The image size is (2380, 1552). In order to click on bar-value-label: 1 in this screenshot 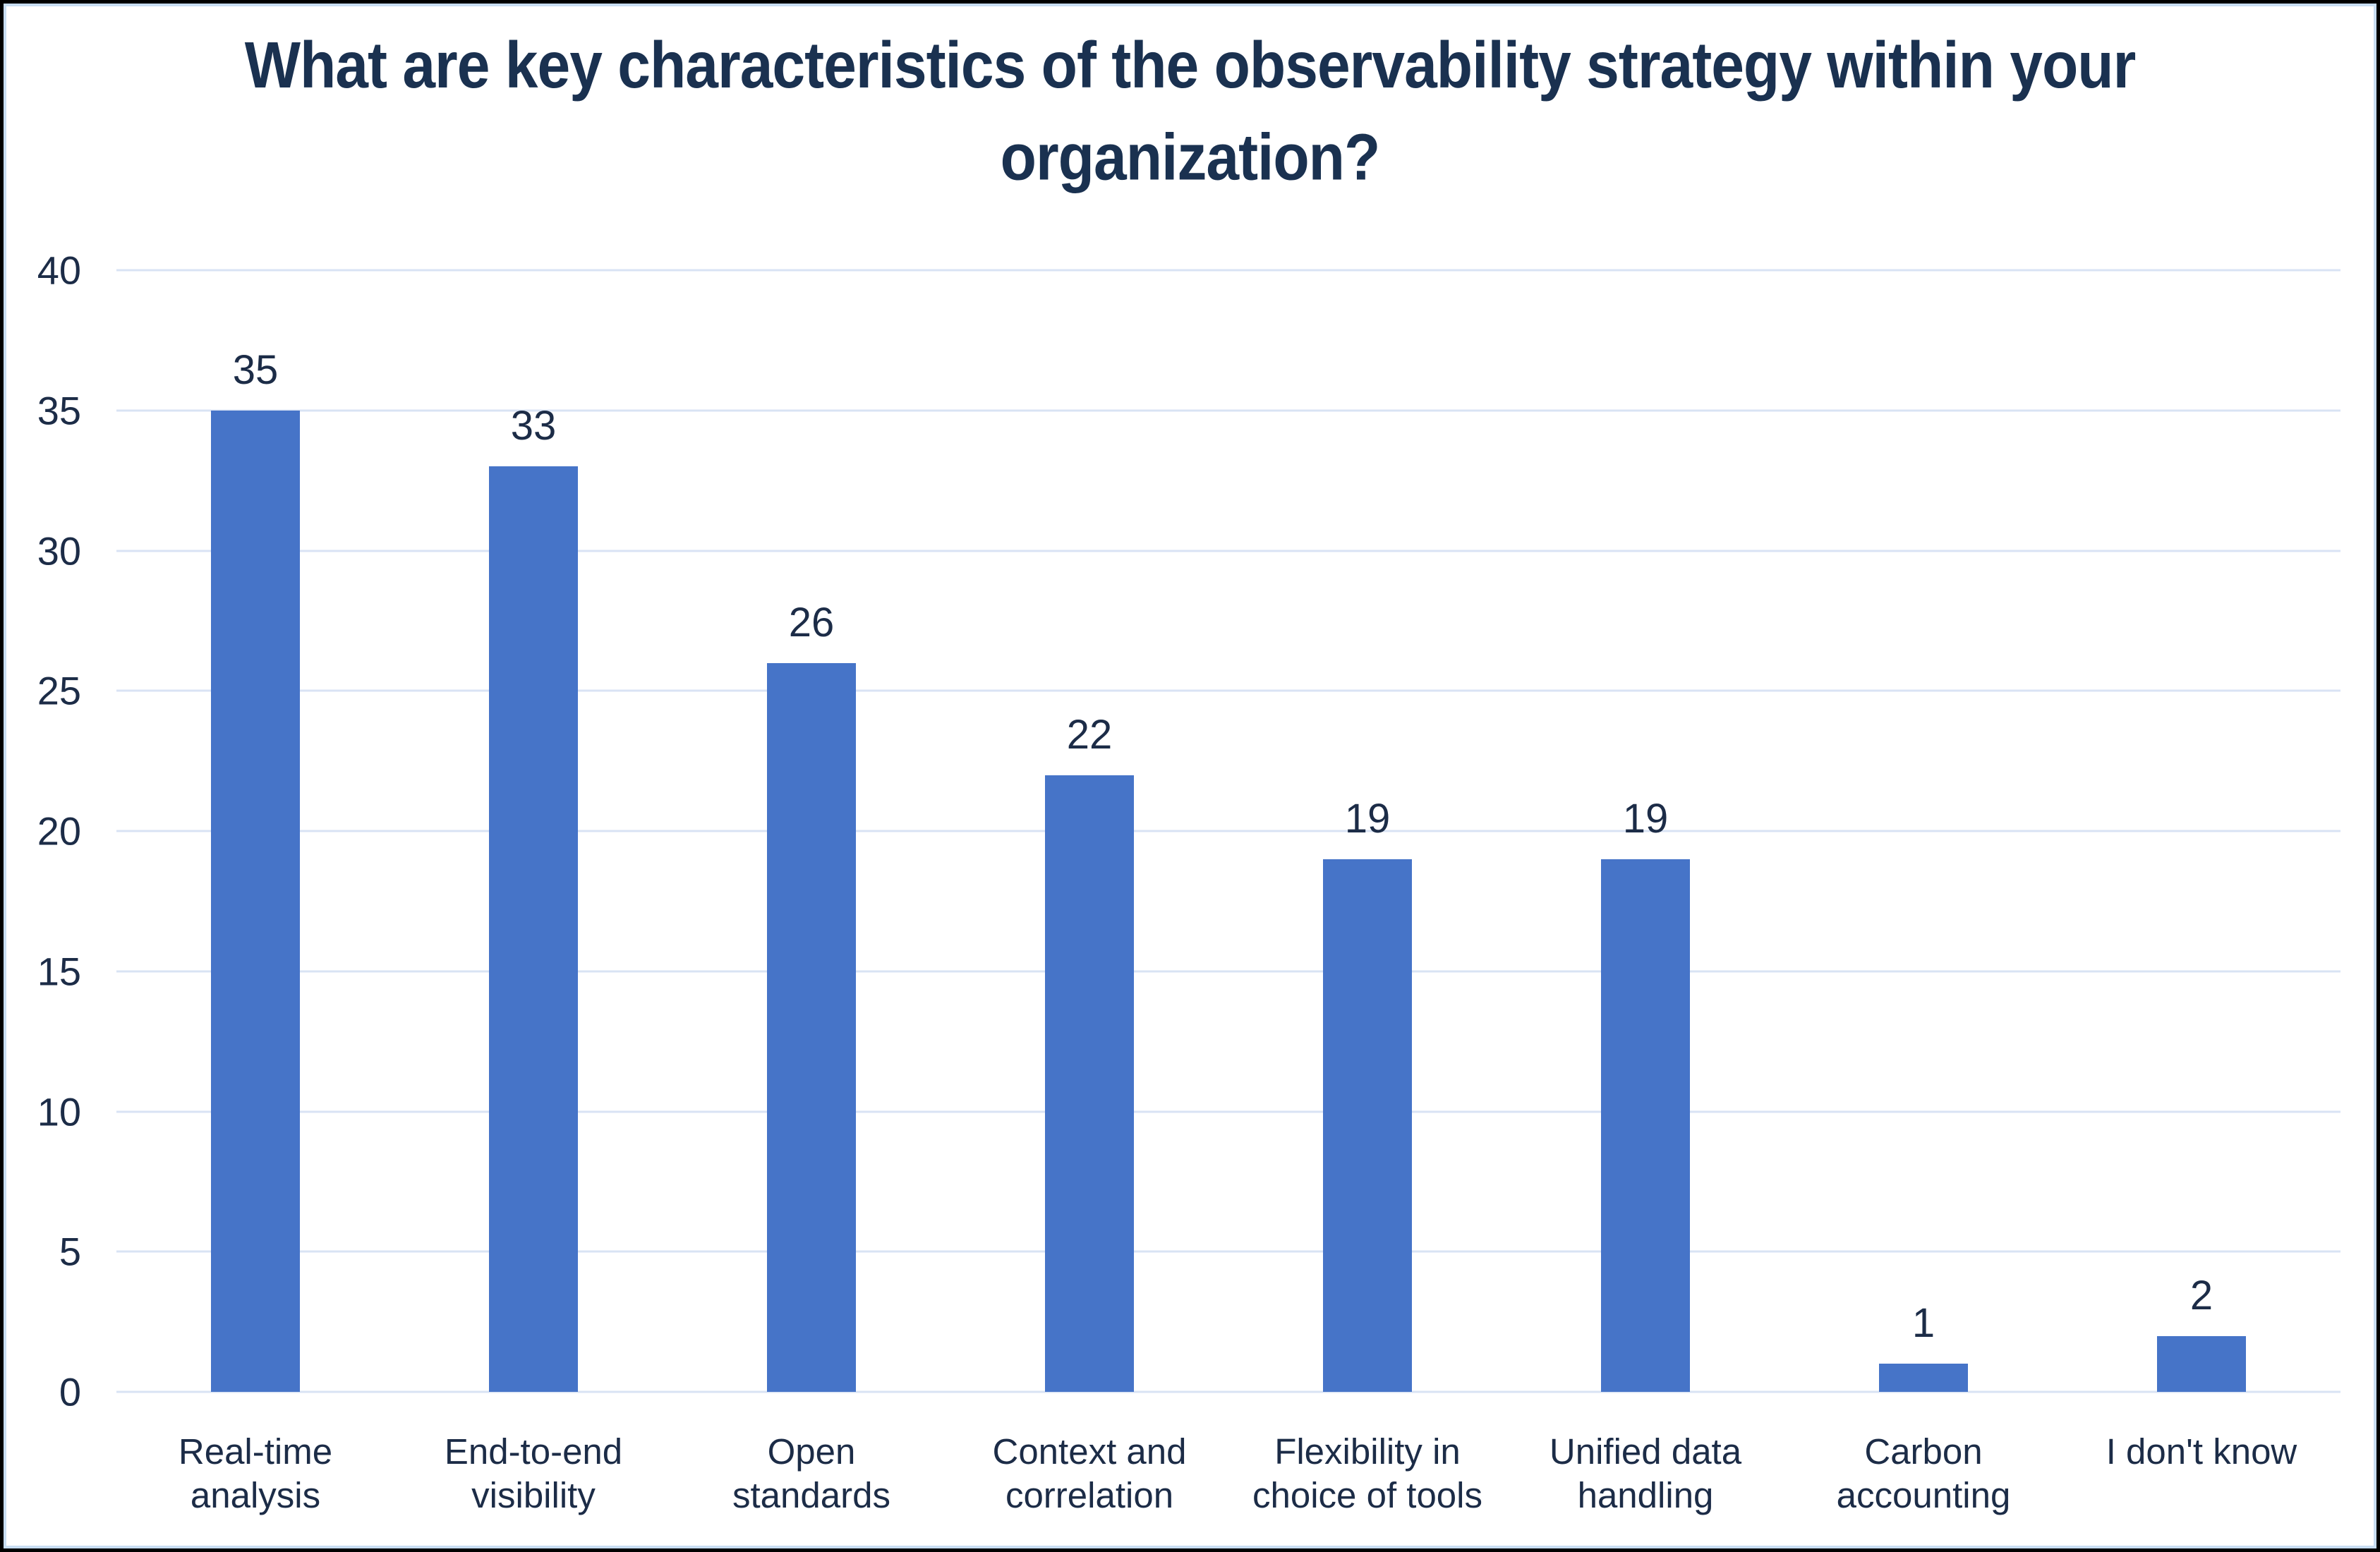, I will do `click(1923, 1323)`.